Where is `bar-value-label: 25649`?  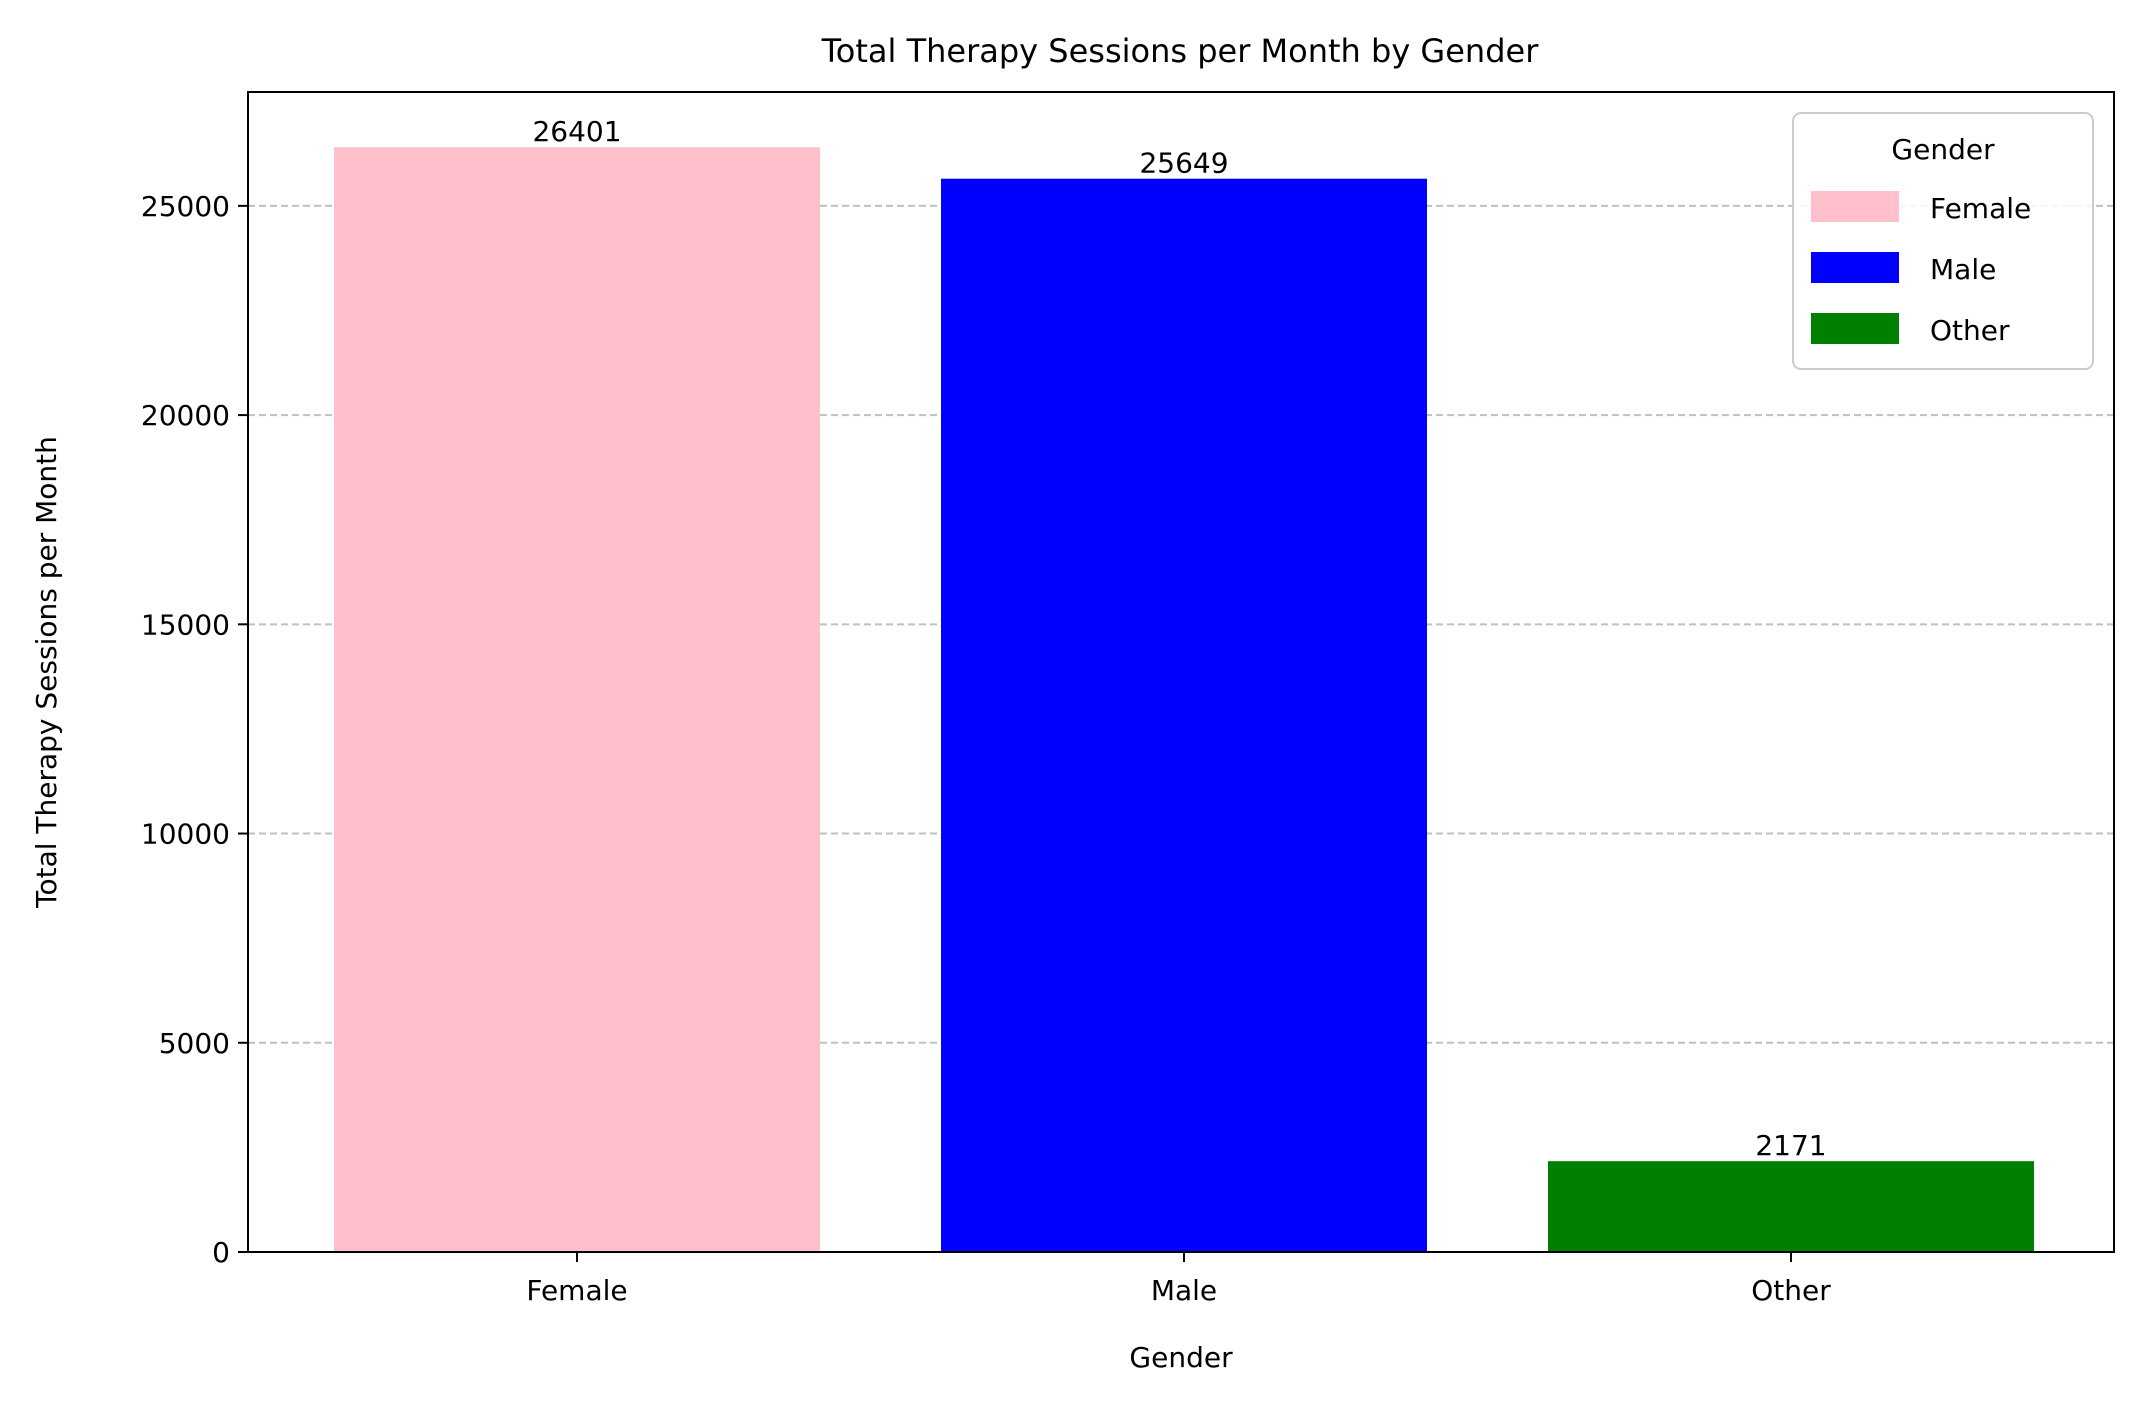
bar-value-label: 25649 is located at coordinates (1183, 163).